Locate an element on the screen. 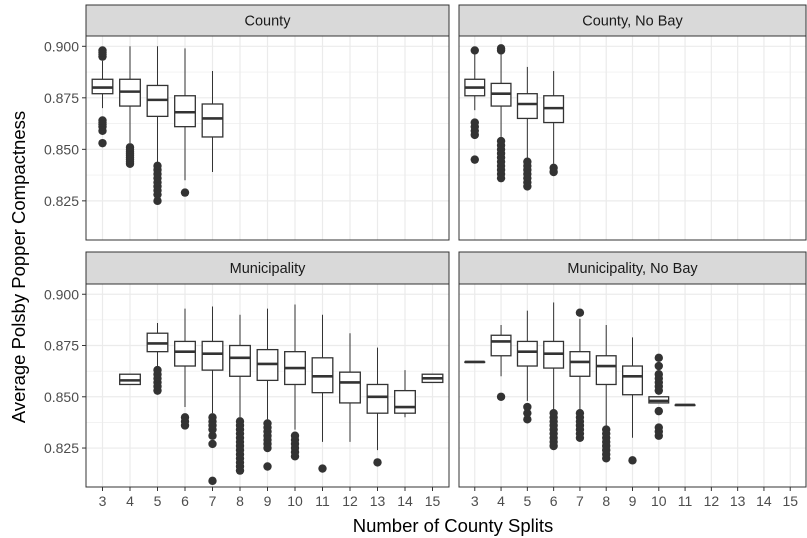  box-municipality-x14 is located at coordinates (405, 394).